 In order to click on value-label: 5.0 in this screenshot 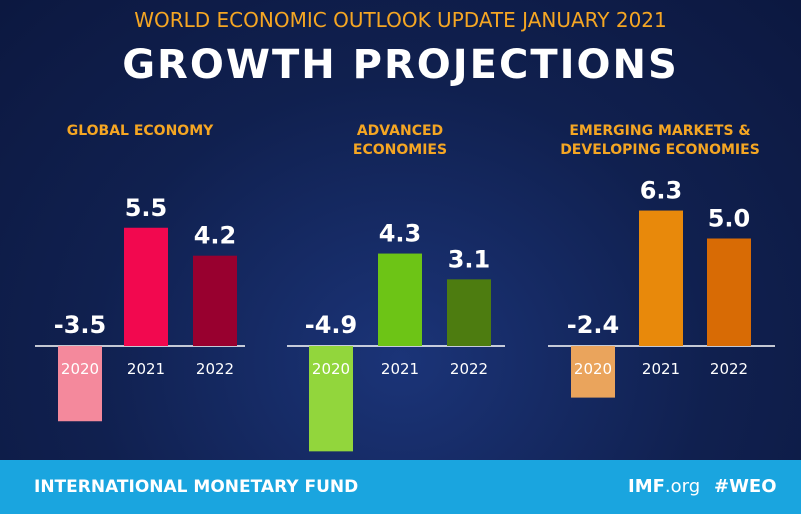, I will do `click(729, 219)`.